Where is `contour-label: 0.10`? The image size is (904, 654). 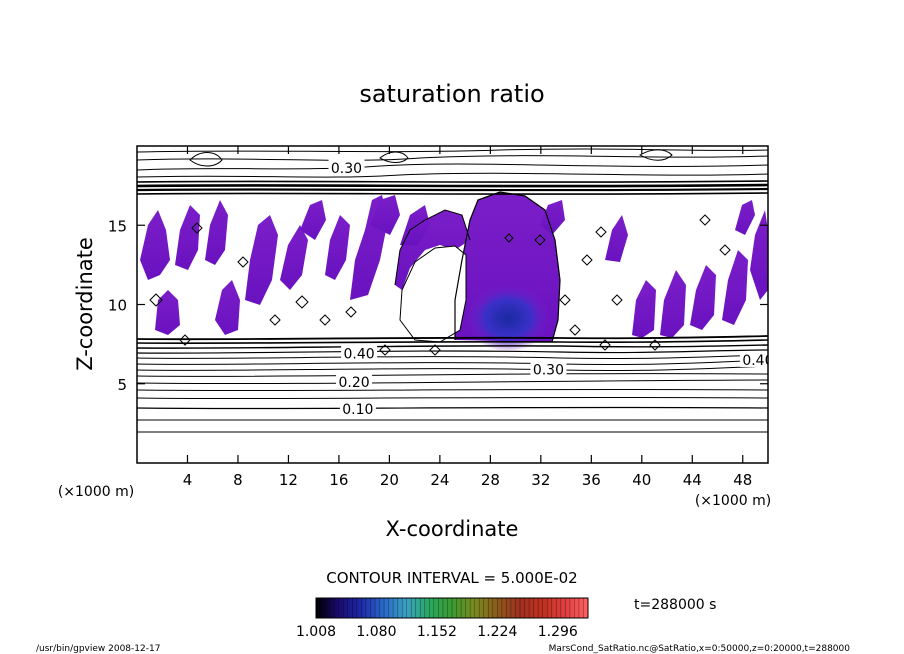
contour-label: 0.10 is located at coordinates (357, 410).